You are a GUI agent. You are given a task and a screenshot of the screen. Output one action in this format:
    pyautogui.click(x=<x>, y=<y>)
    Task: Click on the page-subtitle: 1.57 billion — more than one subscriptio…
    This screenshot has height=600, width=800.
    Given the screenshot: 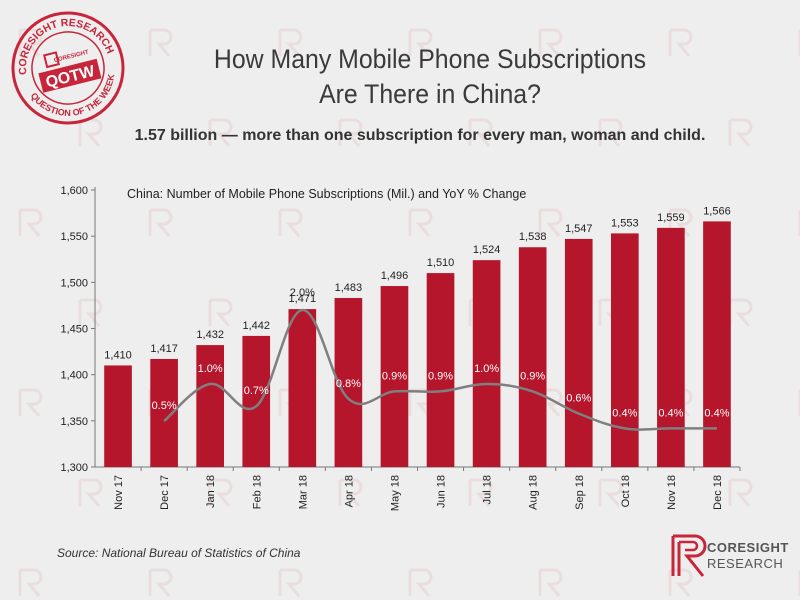 What is the action you would take?
    pyautogui.click(x=420, y=135)
    